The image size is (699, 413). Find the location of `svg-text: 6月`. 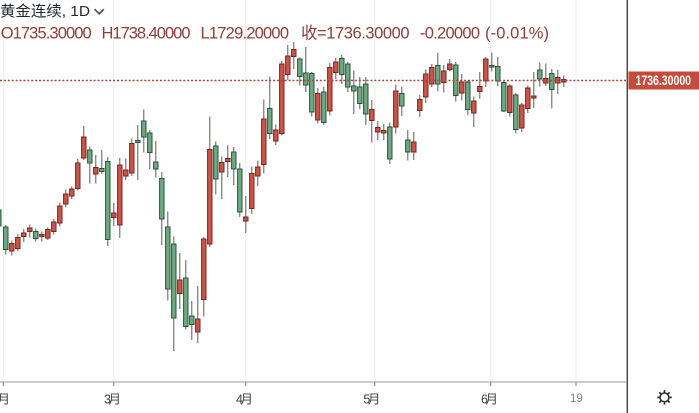

svg-text: 6月 is located at coordinates (489, 400).